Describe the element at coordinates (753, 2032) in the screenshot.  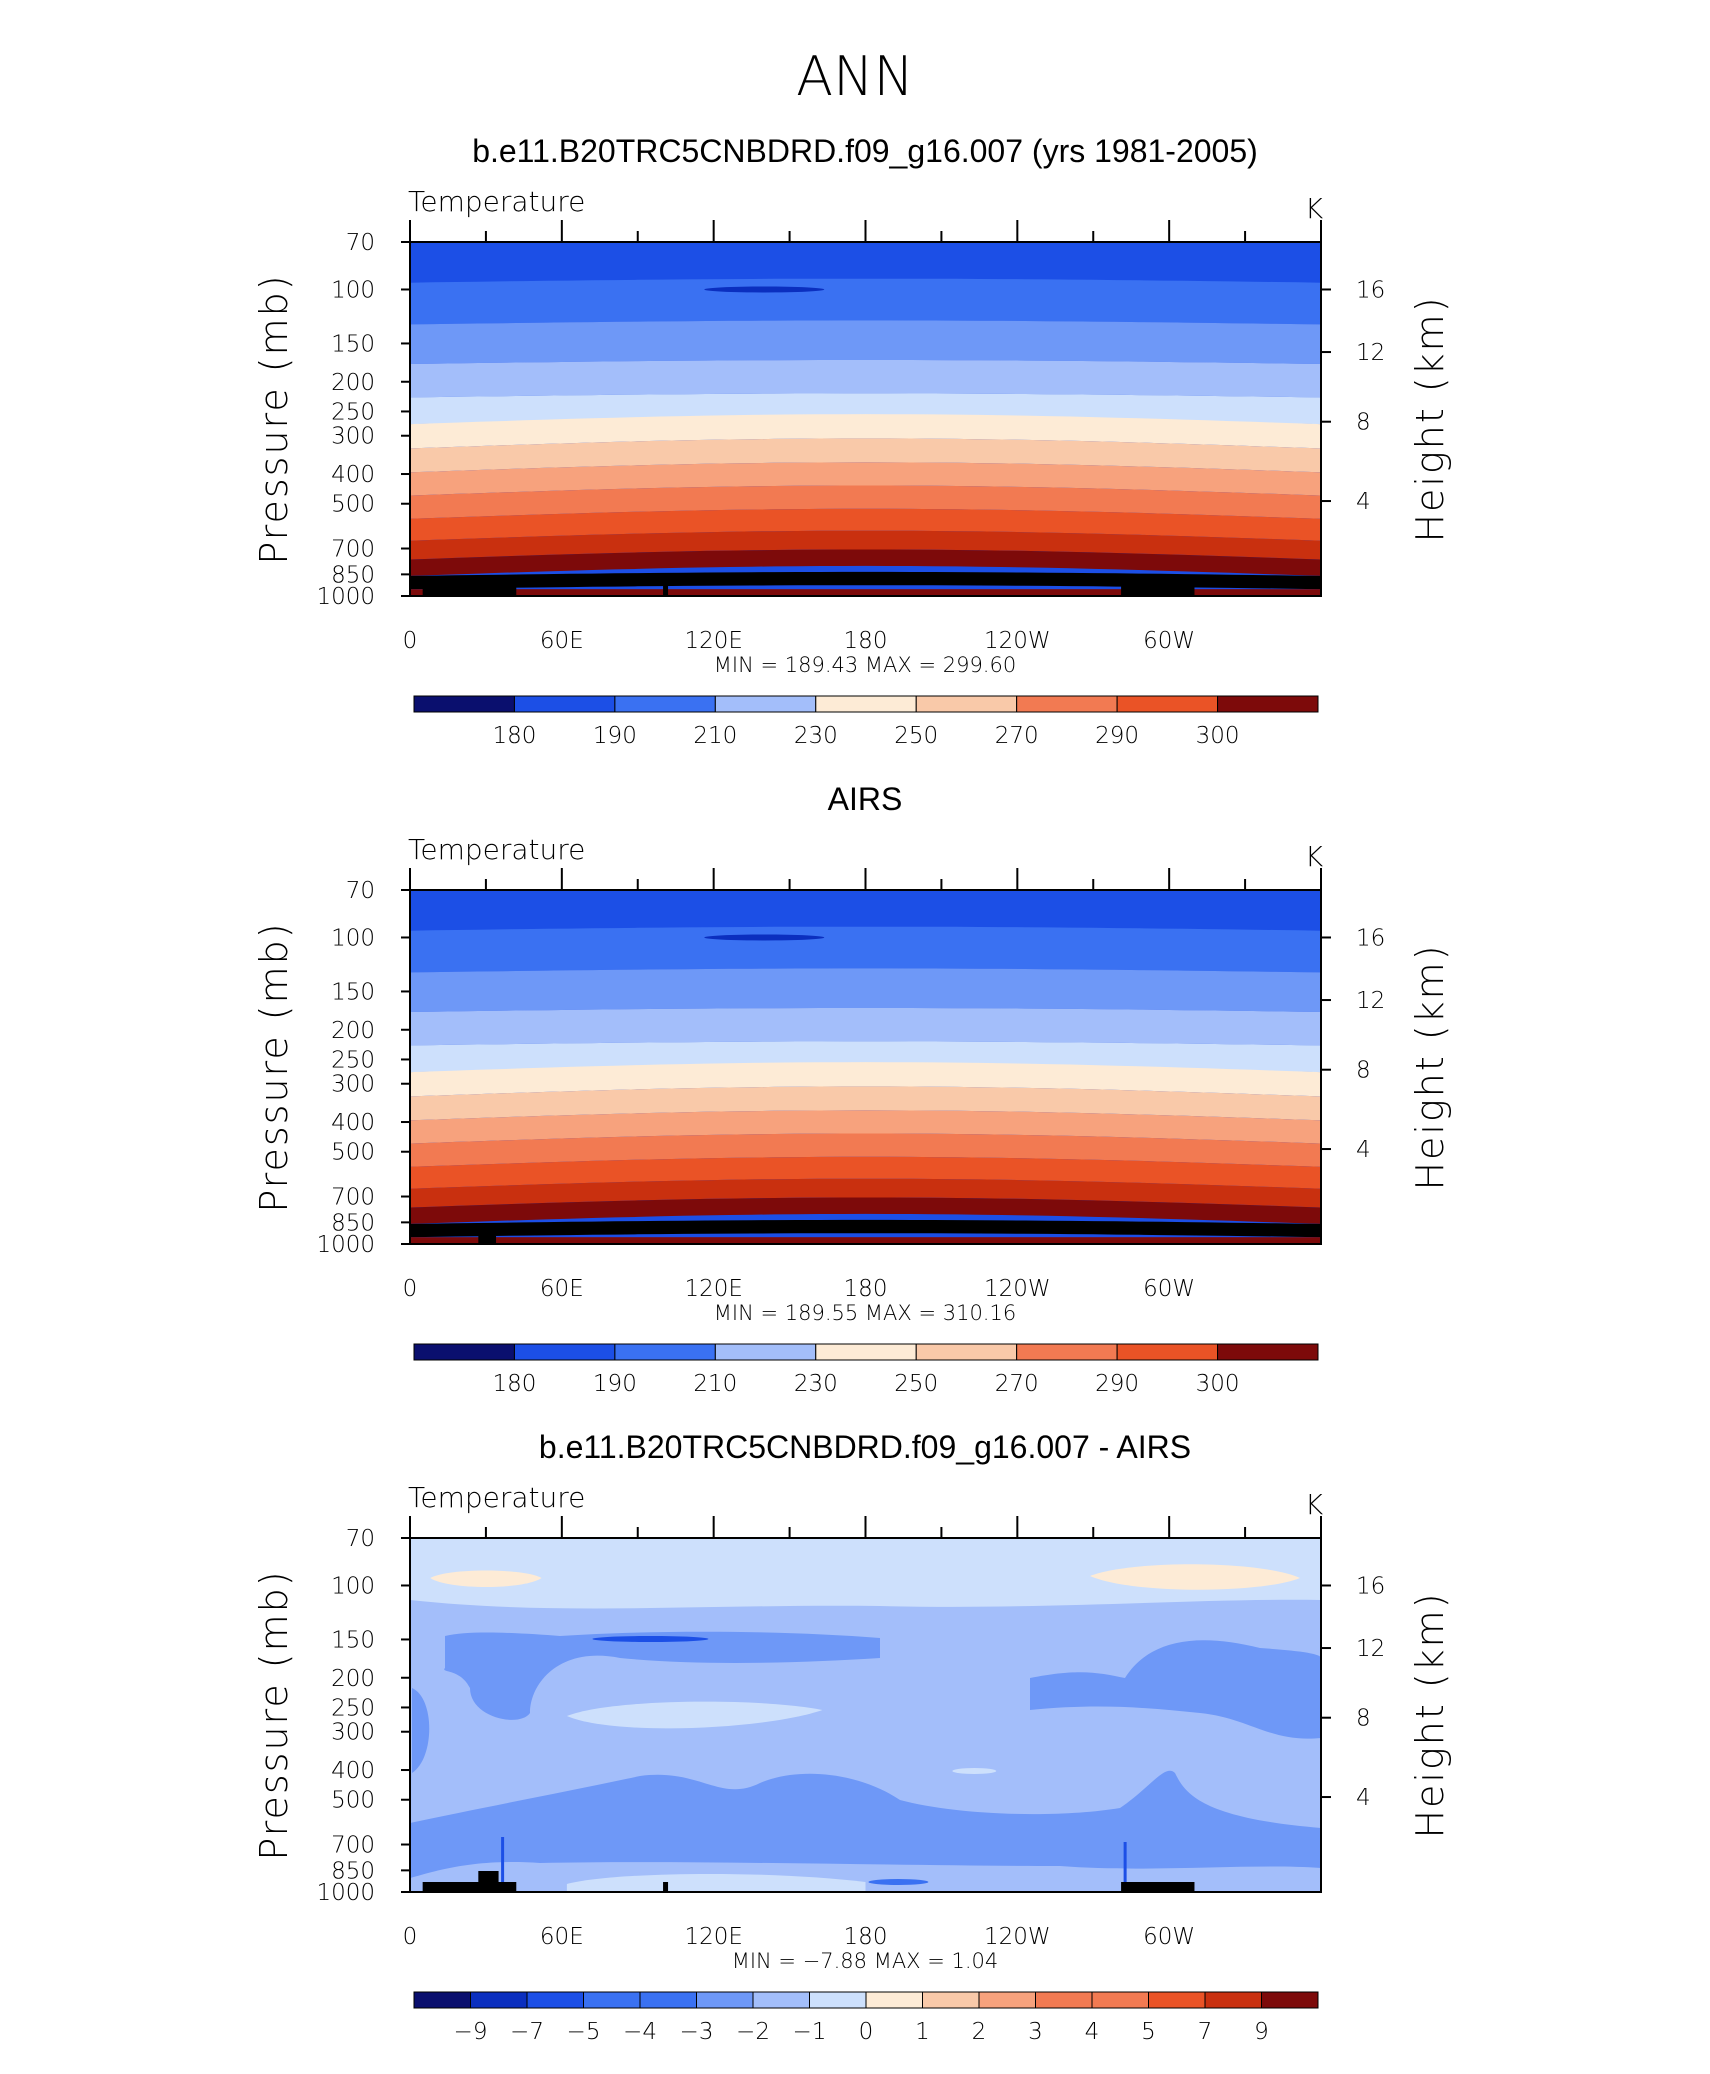
I see `colorbar-label: −2` at that location.